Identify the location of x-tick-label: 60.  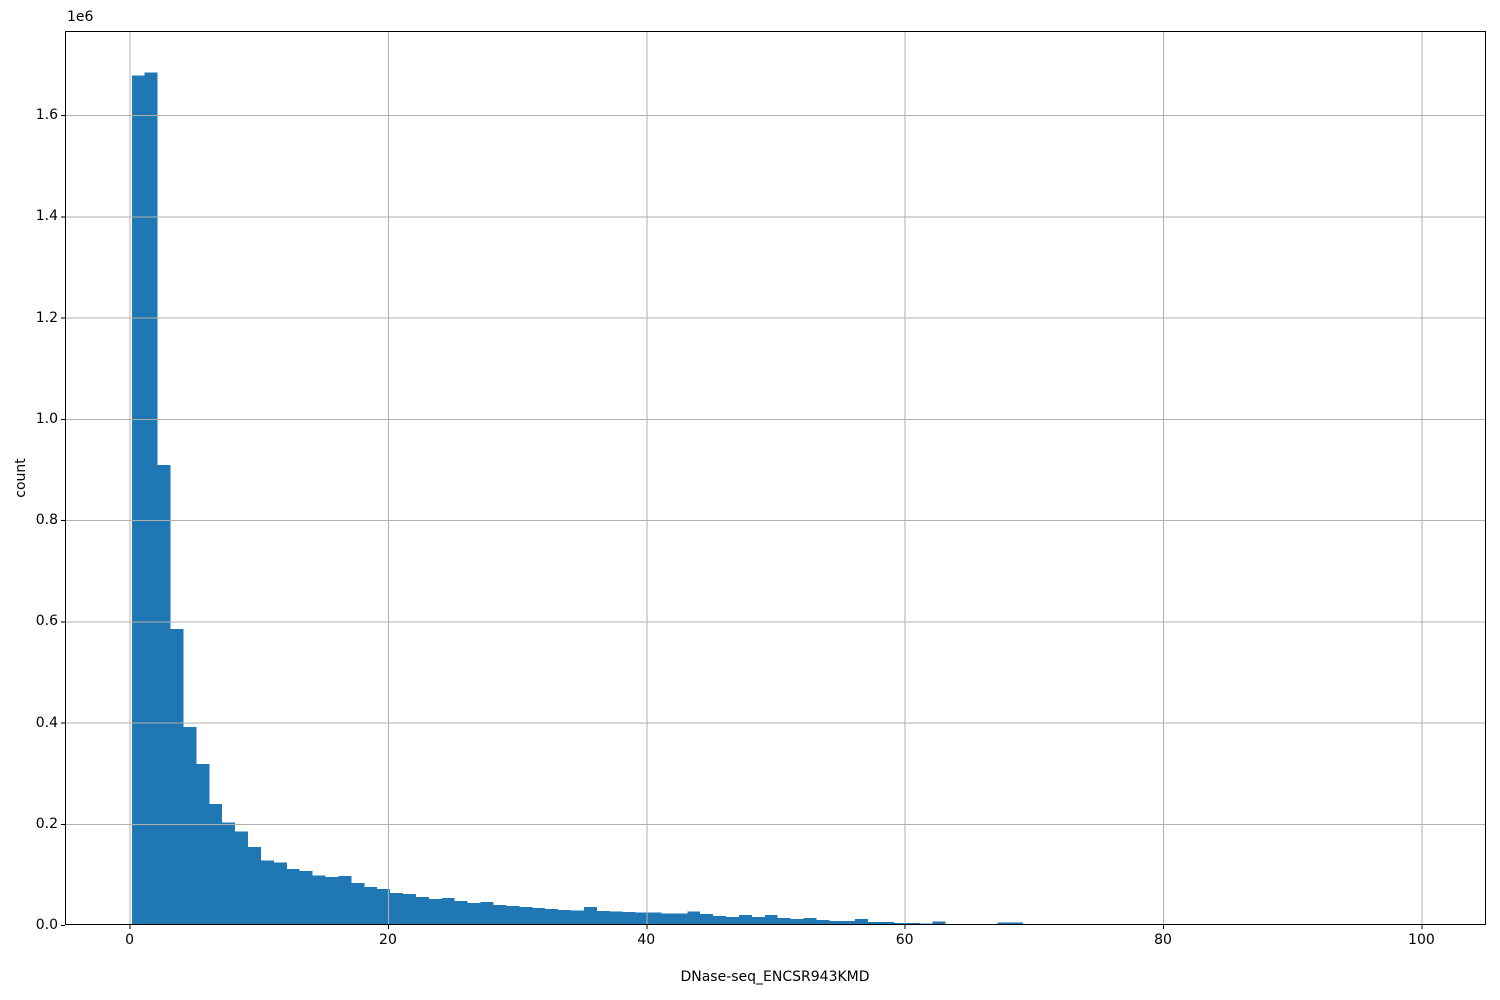
(904, 940).